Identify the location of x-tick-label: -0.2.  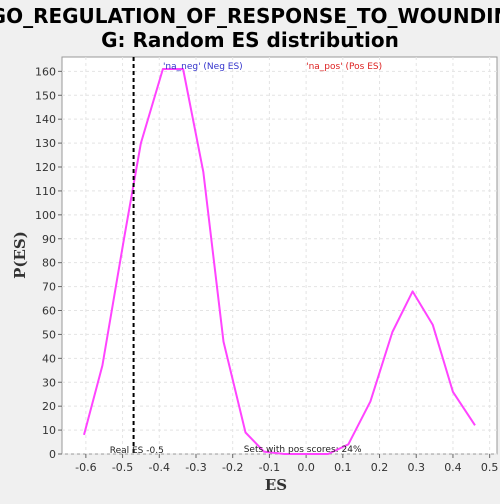
(232, 467).